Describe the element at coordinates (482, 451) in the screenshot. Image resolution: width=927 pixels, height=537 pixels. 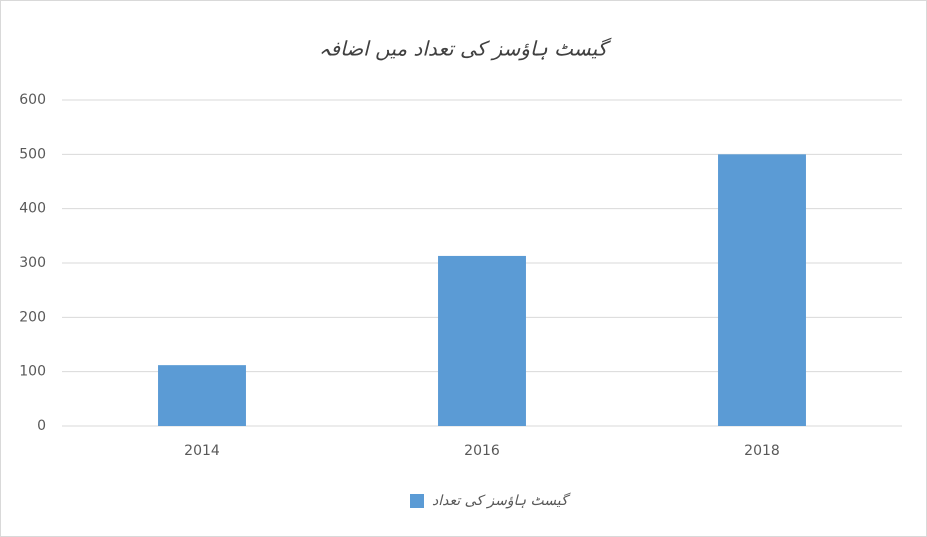
I see `x-tick-label: 2016` at that location.